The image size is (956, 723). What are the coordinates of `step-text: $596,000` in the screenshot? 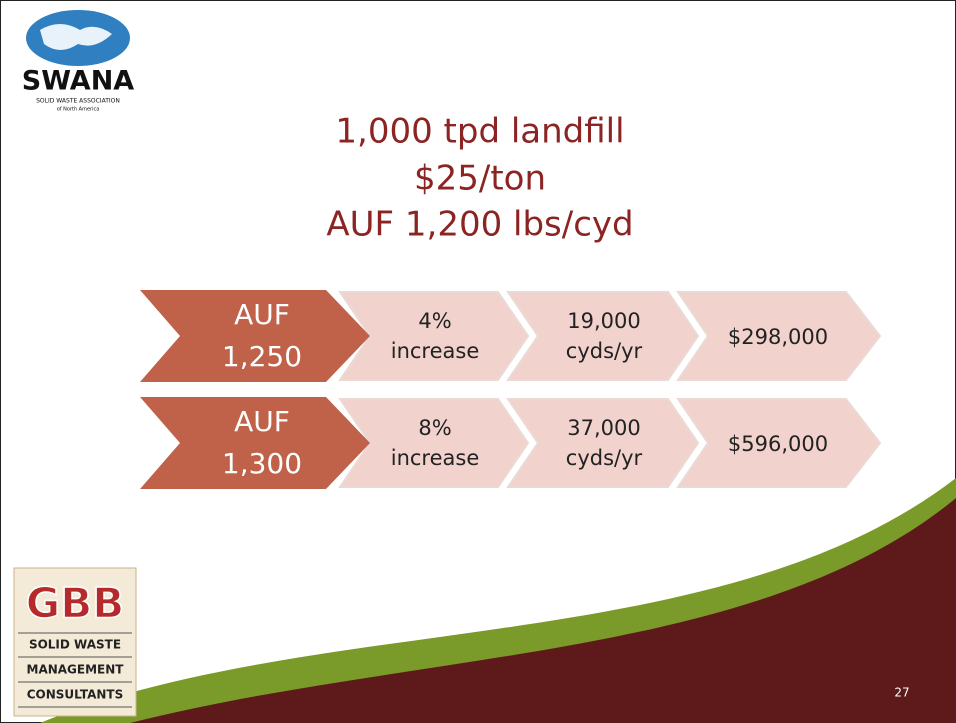 It's located at (778, 444).